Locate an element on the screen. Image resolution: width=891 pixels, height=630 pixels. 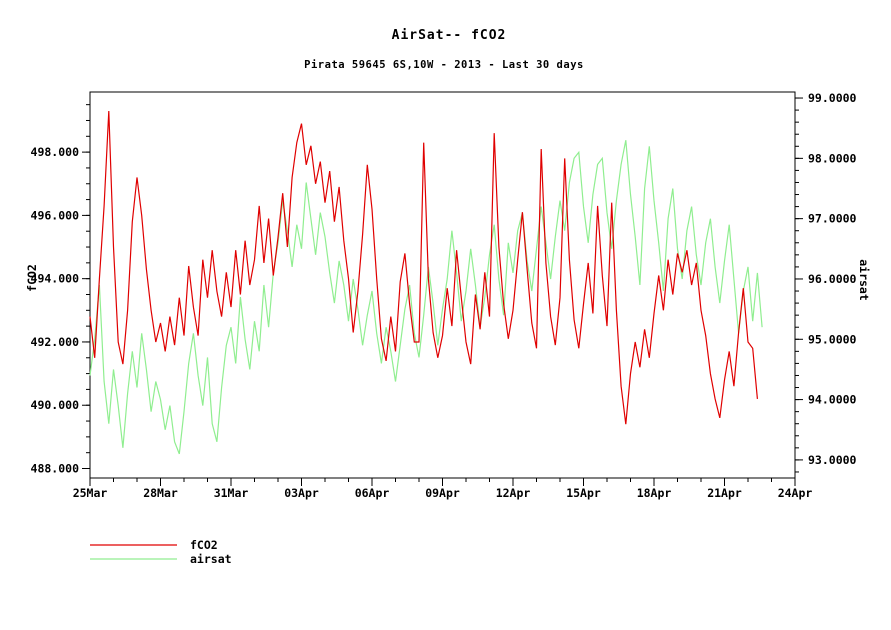
chart-title: AirSat-- fCO2 is located at coordinates (449, 35).